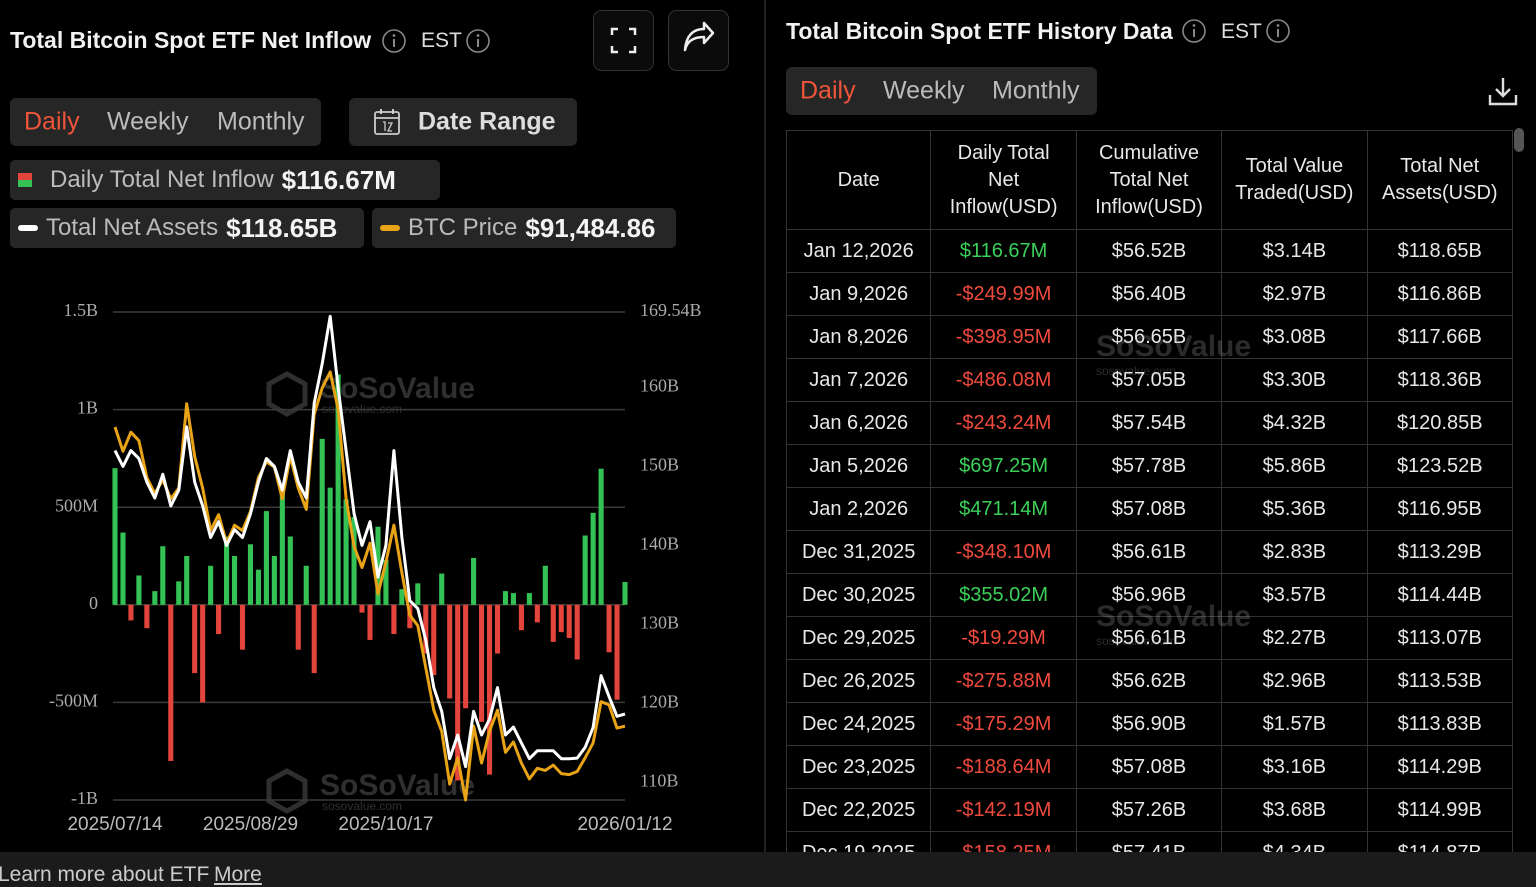 The height and width of the screenshot is (887, 1536). What do you see at coordinates (1004, 638) in the screenshot?
I see `table-cell: -$19.29M` at bounding box center [1004, 638].